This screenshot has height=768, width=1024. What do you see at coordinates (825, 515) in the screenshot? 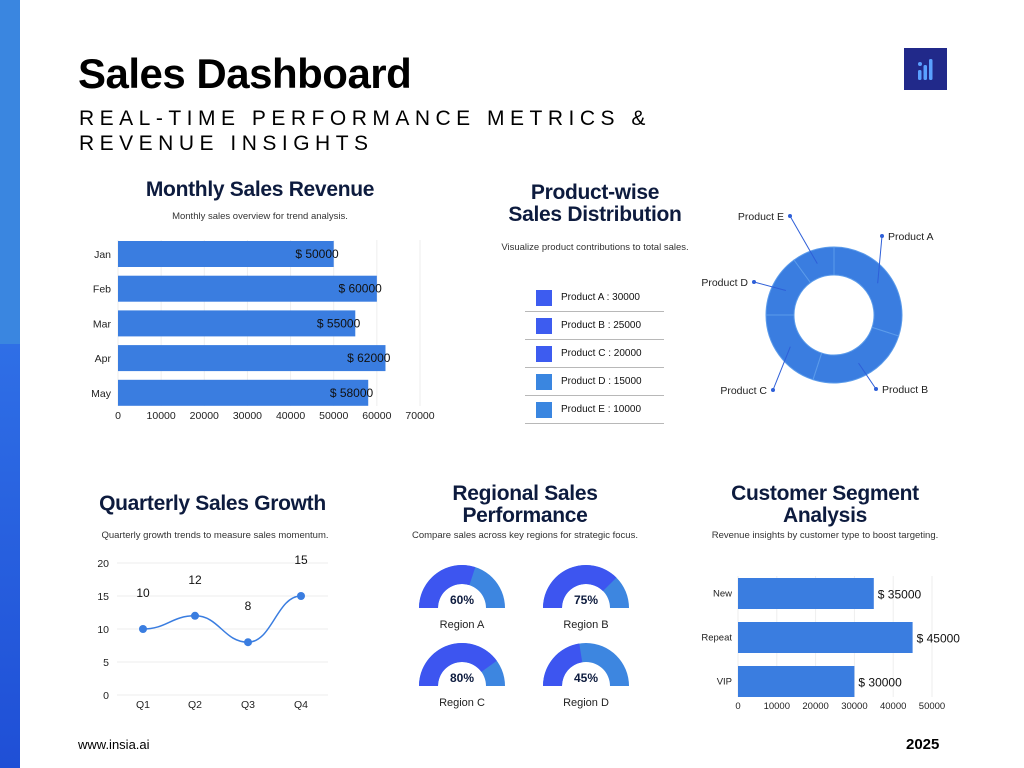
I see `segment-title-line2: Analysis` at bounding box center [825, 515].